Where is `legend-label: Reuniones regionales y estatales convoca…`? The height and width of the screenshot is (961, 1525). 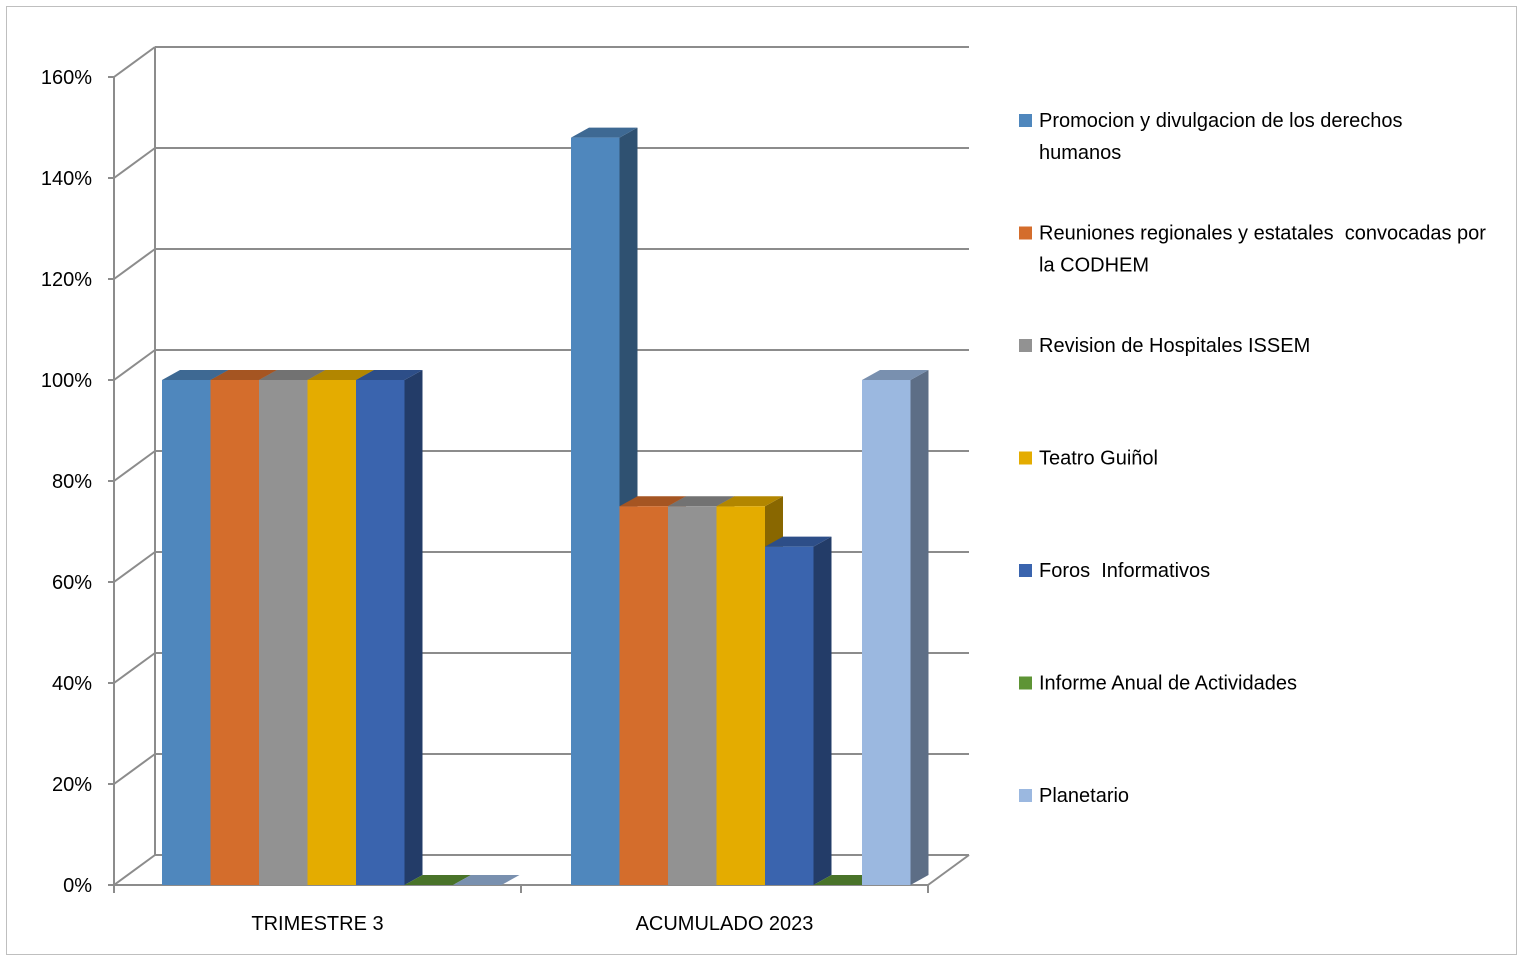 legend-label: Reuniones regionales y estatales convoca… is located at coordinates (1262, 234).